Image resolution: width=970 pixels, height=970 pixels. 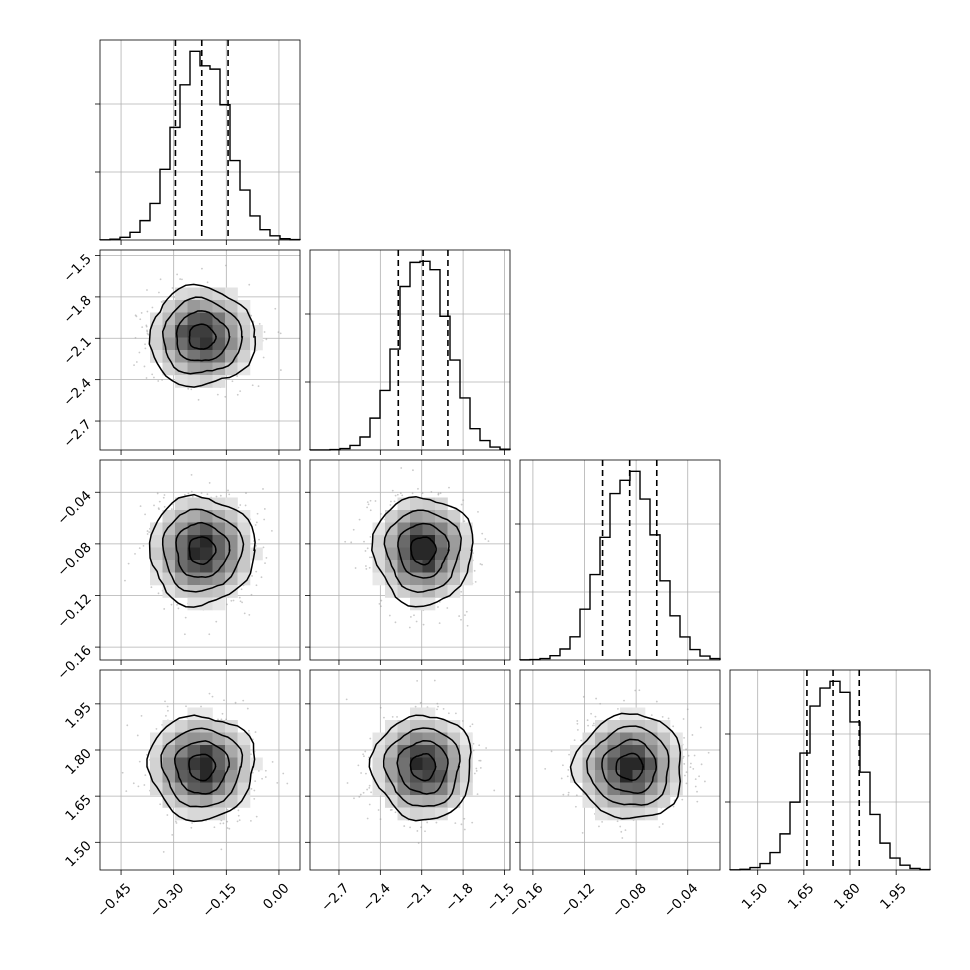 I want to click on y-tick-label: −0.04, so click(x=74, y=508).